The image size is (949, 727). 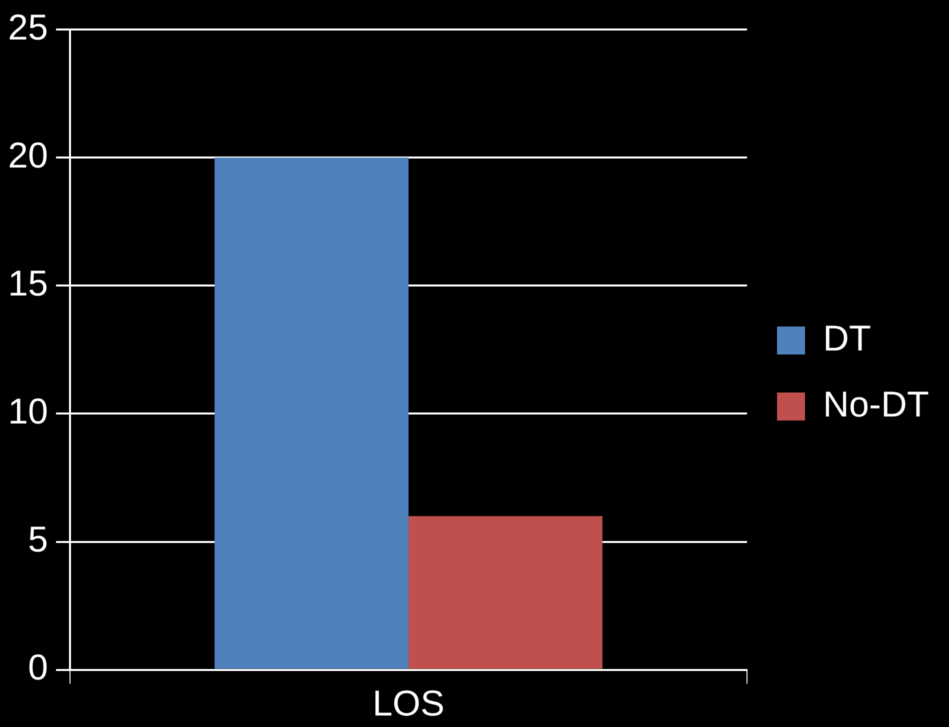 I want to click on y-tick-label: 25, so click(x=28, y=27).